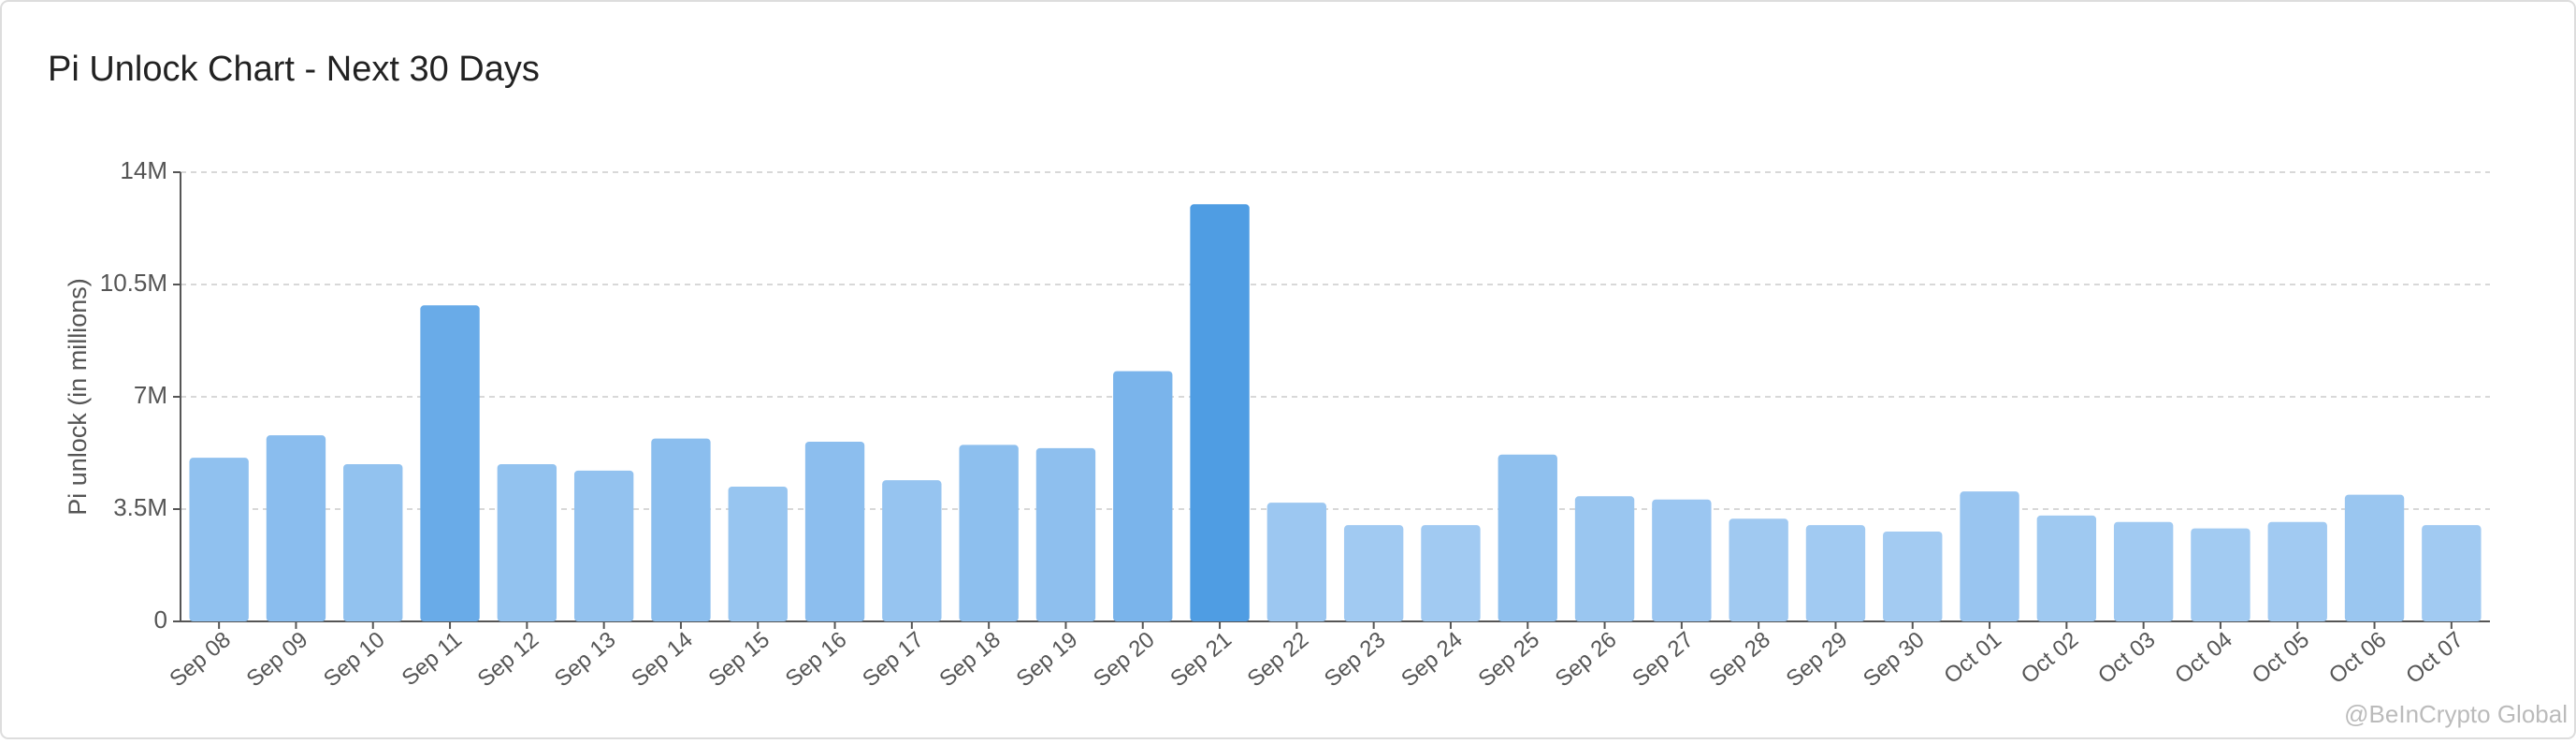 The image size is (2576, 744). Describe the element at coordinates (294, 69) in the screenshot. I see `chart-title: Pi Unlock Chart - Next 30 Days` at that location.